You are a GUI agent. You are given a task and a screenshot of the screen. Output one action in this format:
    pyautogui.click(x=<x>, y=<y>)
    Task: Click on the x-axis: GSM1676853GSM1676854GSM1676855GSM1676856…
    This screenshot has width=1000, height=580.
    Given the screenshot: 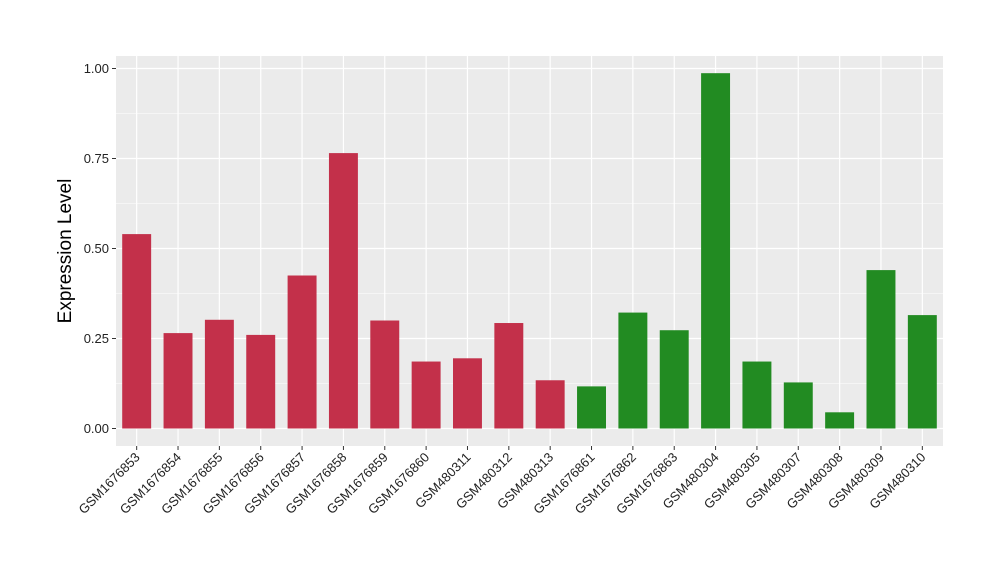 What is the action you would take?
    pyautogui.click(x=501, y=481)
    